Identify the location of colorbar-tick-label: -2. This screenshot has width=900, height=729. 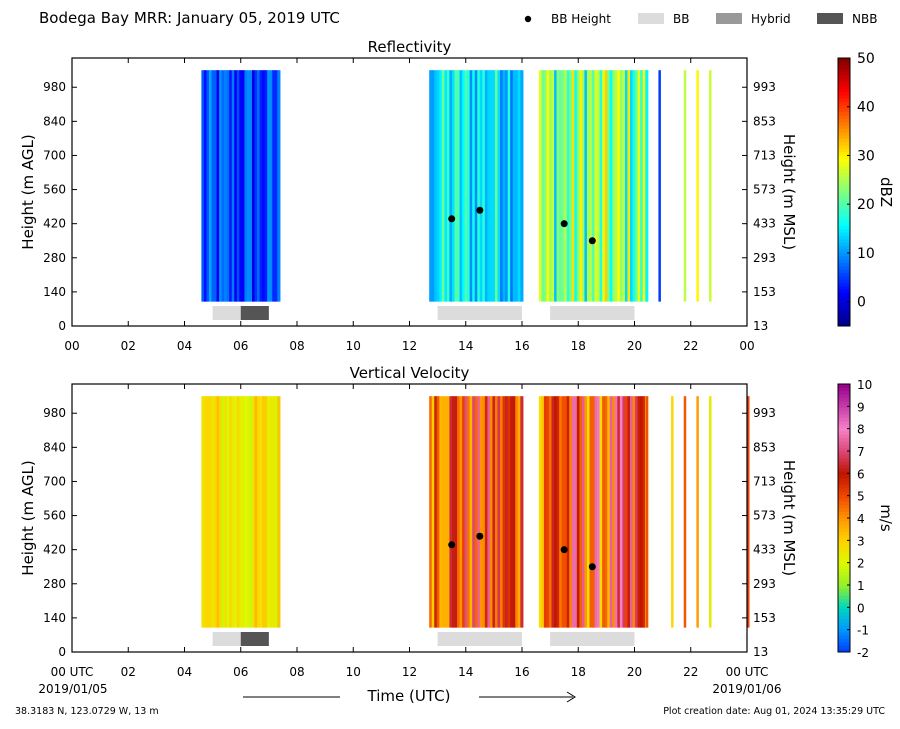
(863, 653).